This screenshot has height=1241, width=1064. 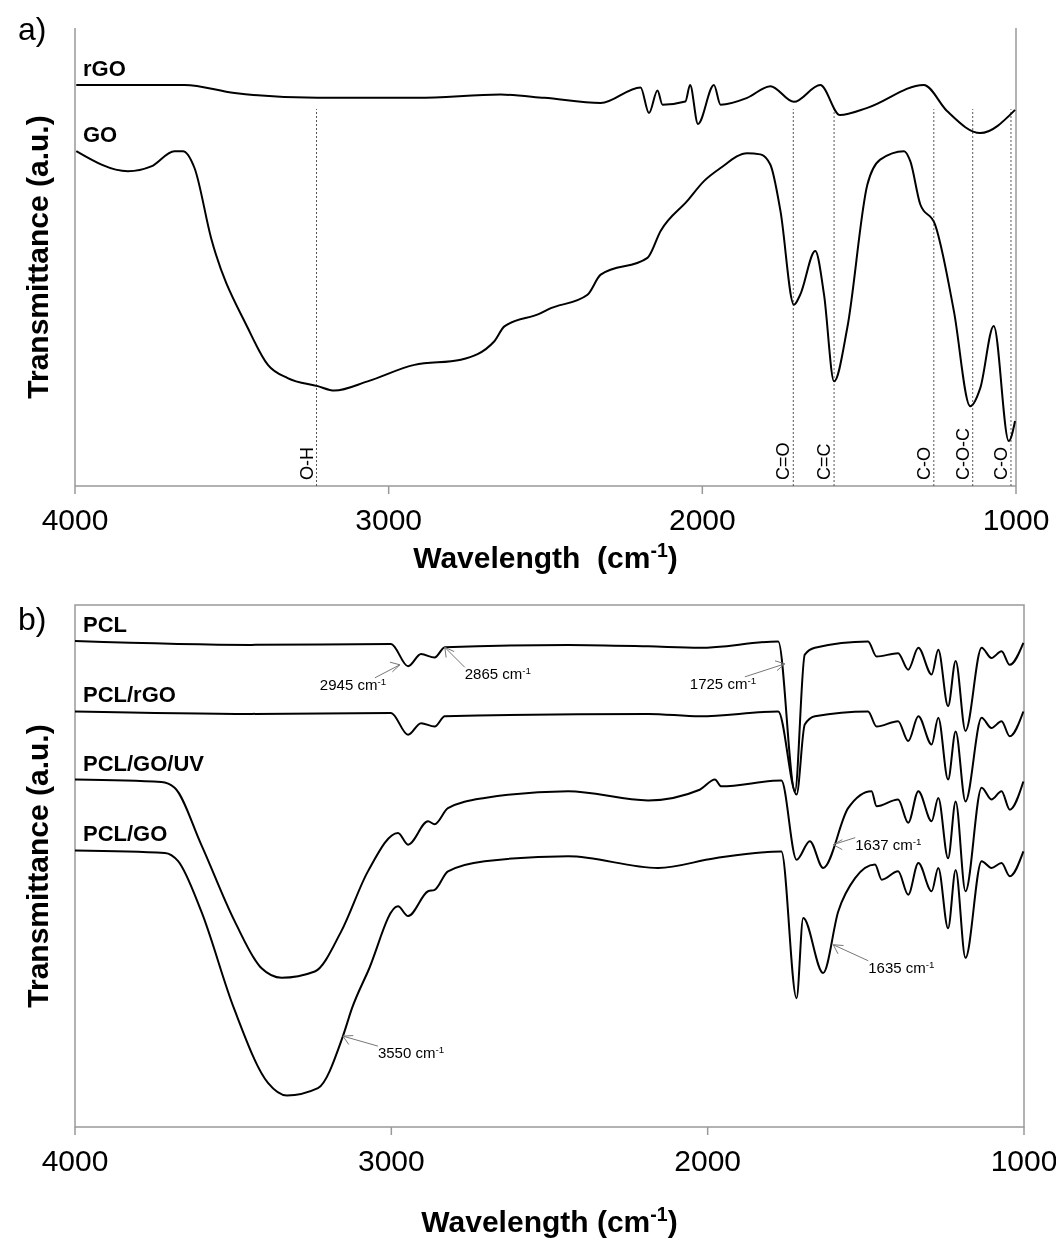 I want to click on ref-line-label: C-O-C, so click(x=962, y=454).